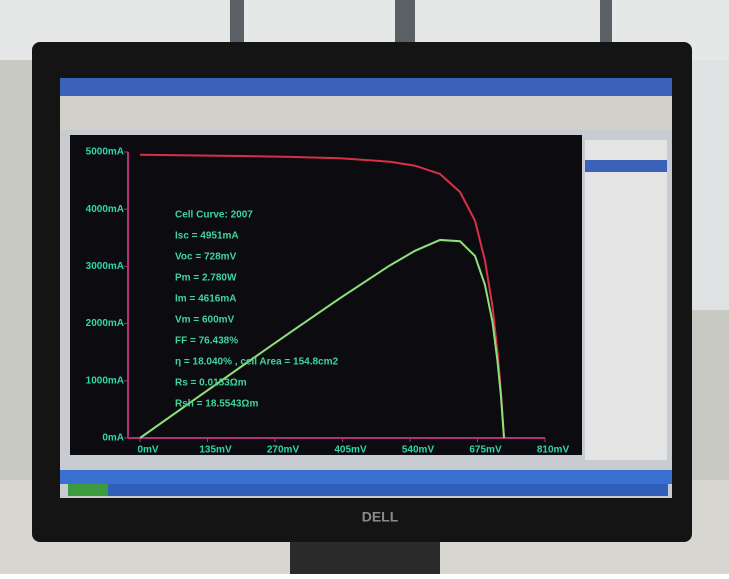  Describe the element at coordinates (368, 490) in the screenshot. I see `taskbar` at that location.